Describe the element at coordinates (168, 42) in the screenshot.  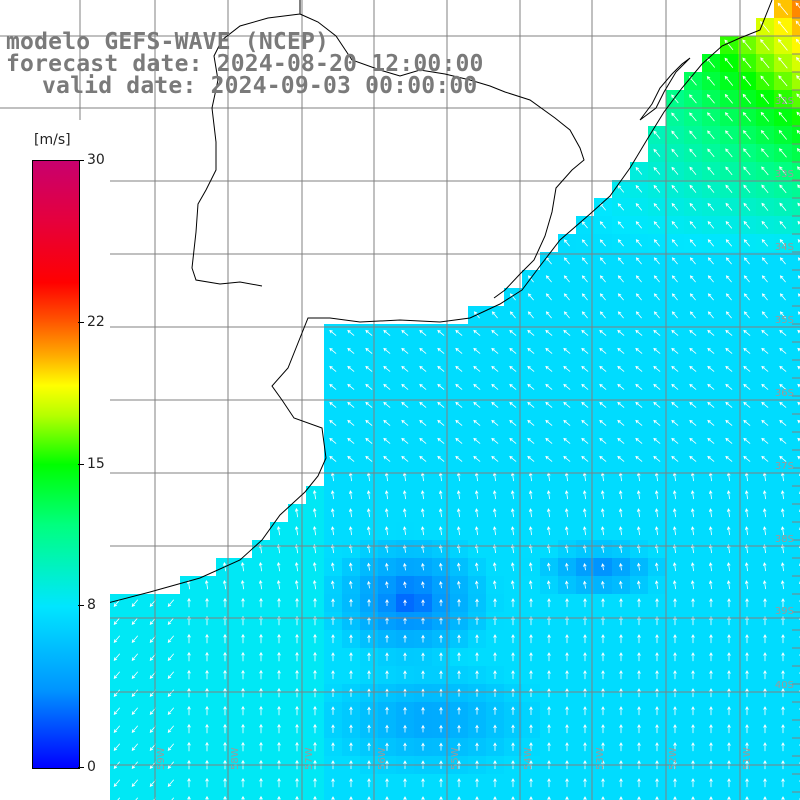
I see `title-model: modelo GEFS-WAVE (NCEP)` at that location.